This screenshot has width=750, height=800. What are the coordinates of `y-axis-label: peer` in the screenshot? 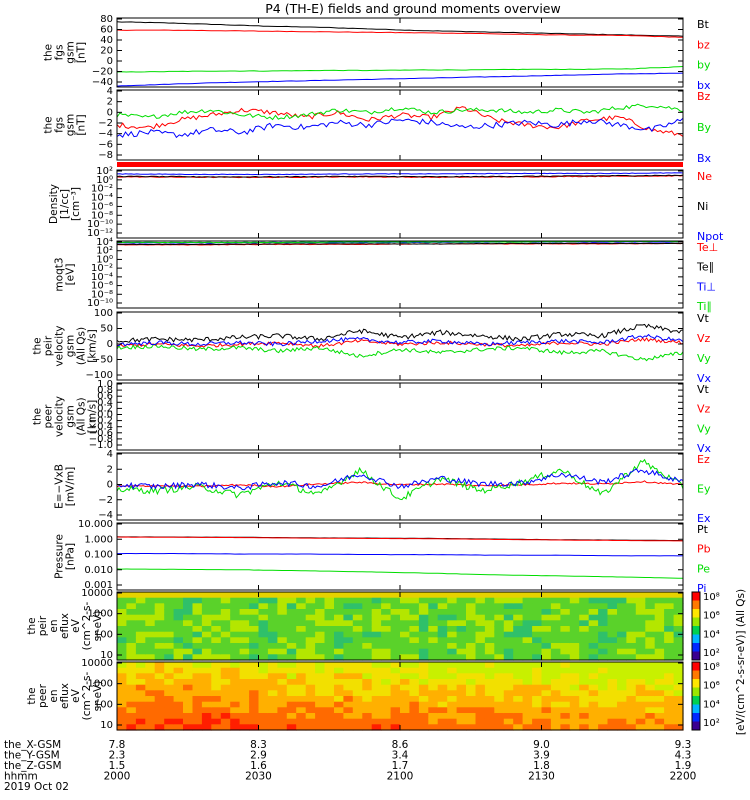 It's located at (49, 416).